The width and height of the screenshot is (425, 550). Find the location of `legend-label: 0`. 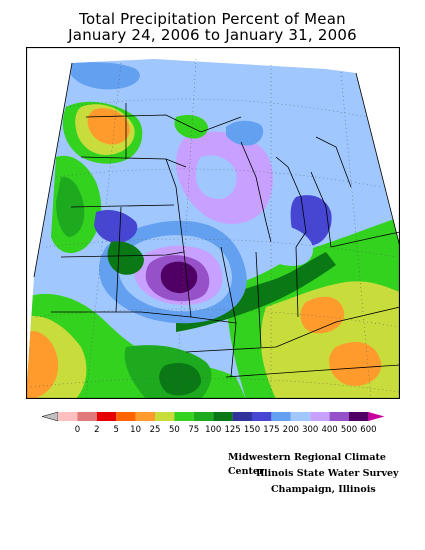

legend-label: 0 is located at coordinates (77, 430).